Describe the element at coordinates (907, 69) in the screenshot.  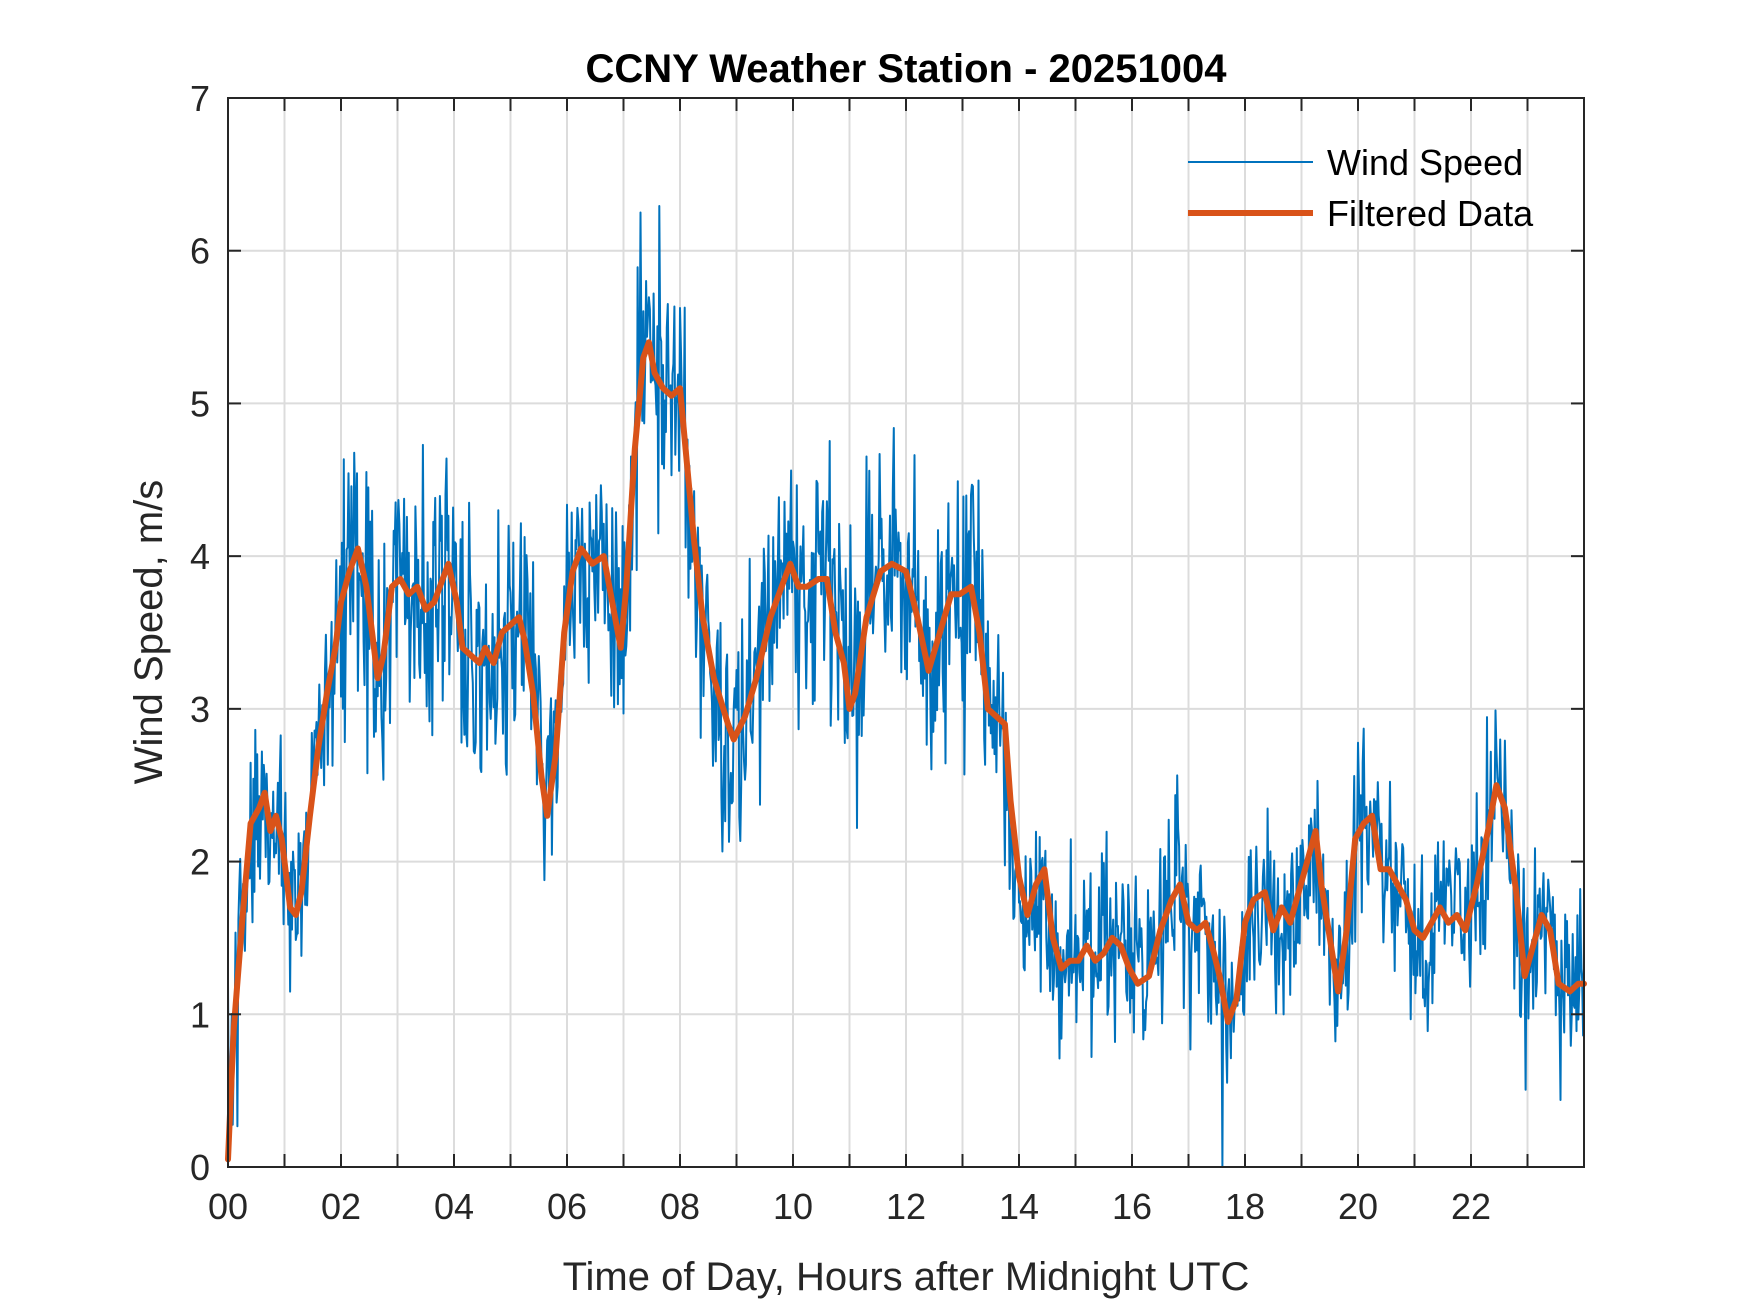
I see `chart-title: CCNY Weather Station - 20251004` at that location.